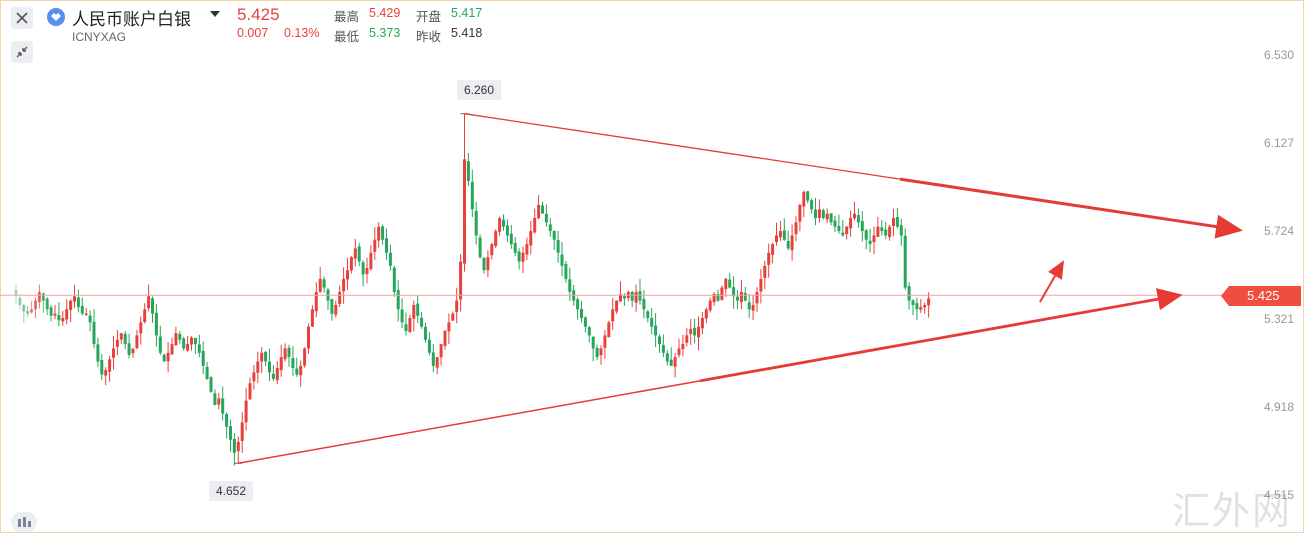  Describe the element at coordinates (429, 16) in the screenshot. I see `stat-open-label: 开盘` at that location.